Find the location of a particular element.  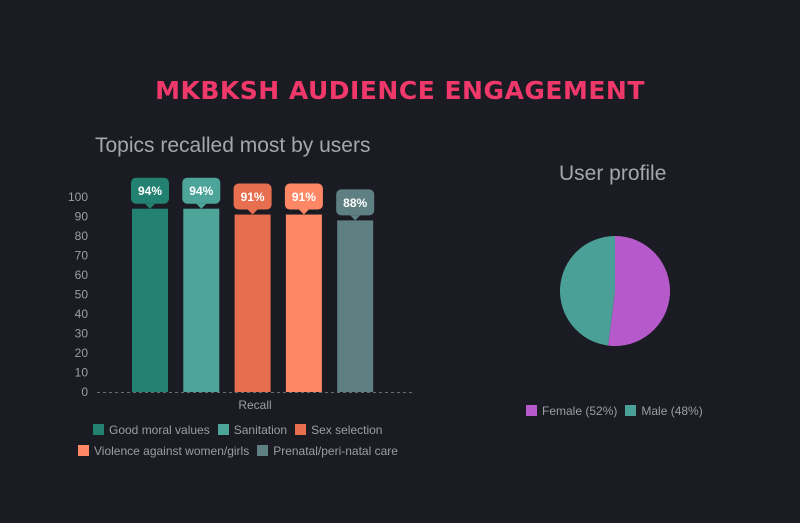

legend-item-sex-selection: Sex selection is located at coordinates (338, 430).